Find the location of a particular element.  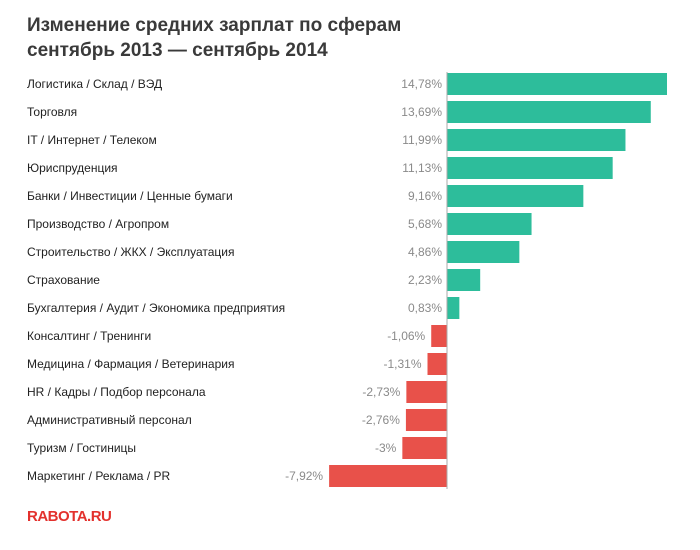

value-label-13: -3% is located at coordinates (386, 448).